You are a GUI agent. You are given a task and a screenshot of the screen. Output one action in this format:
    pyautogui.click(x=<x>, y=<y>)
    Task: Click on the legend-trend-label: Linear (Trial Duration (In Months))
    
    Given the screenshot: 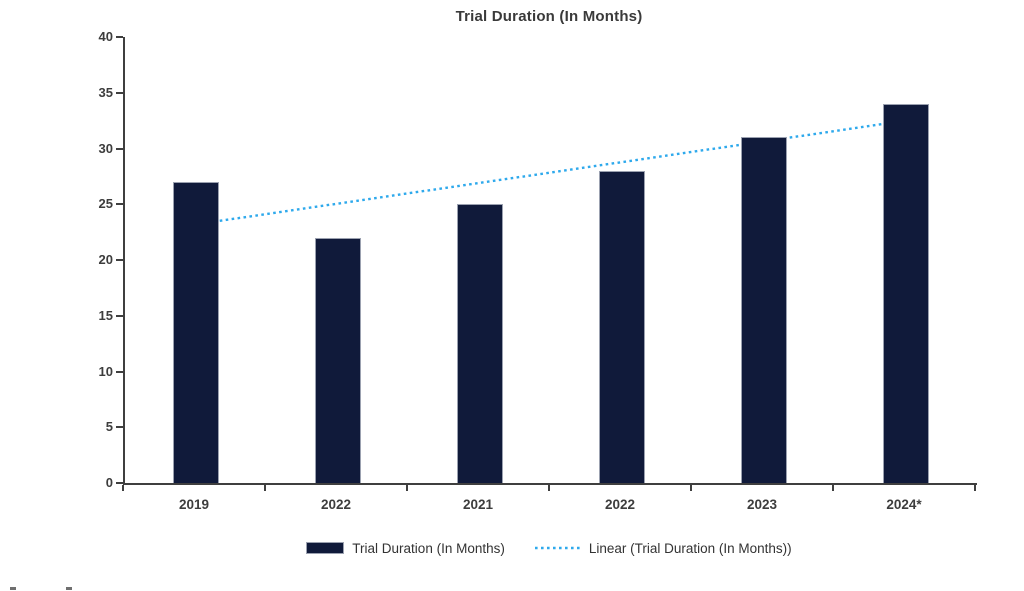 What is the action you would take?
    pyautogui.click(x=690, y=548)
    